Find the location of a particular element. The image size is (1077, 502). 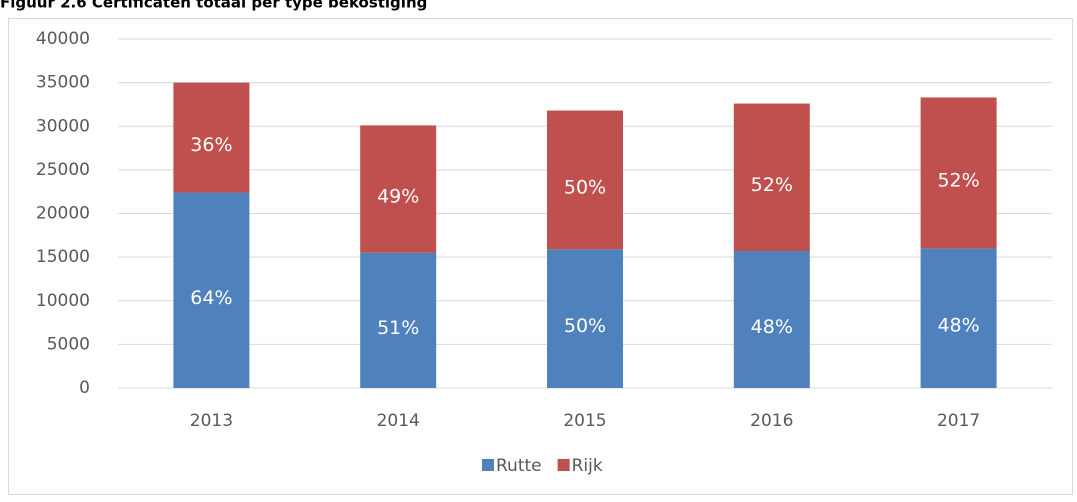

y-tick-label: 25000 is located at coordinates (63, 170).